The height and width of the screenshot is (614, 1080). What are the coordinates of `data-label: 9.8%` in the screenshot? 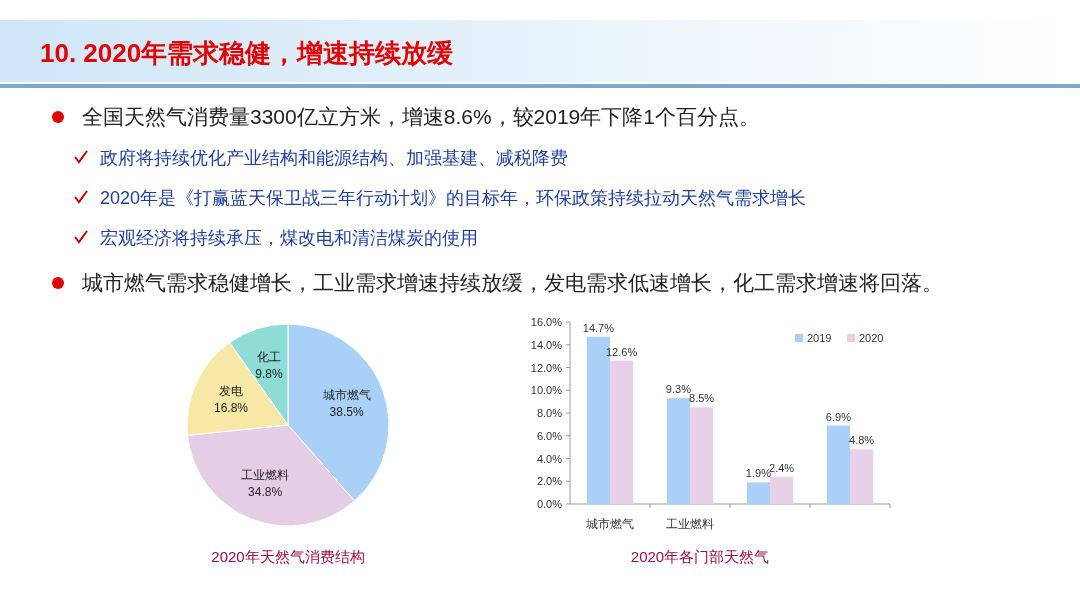 It's located at (269, 374).